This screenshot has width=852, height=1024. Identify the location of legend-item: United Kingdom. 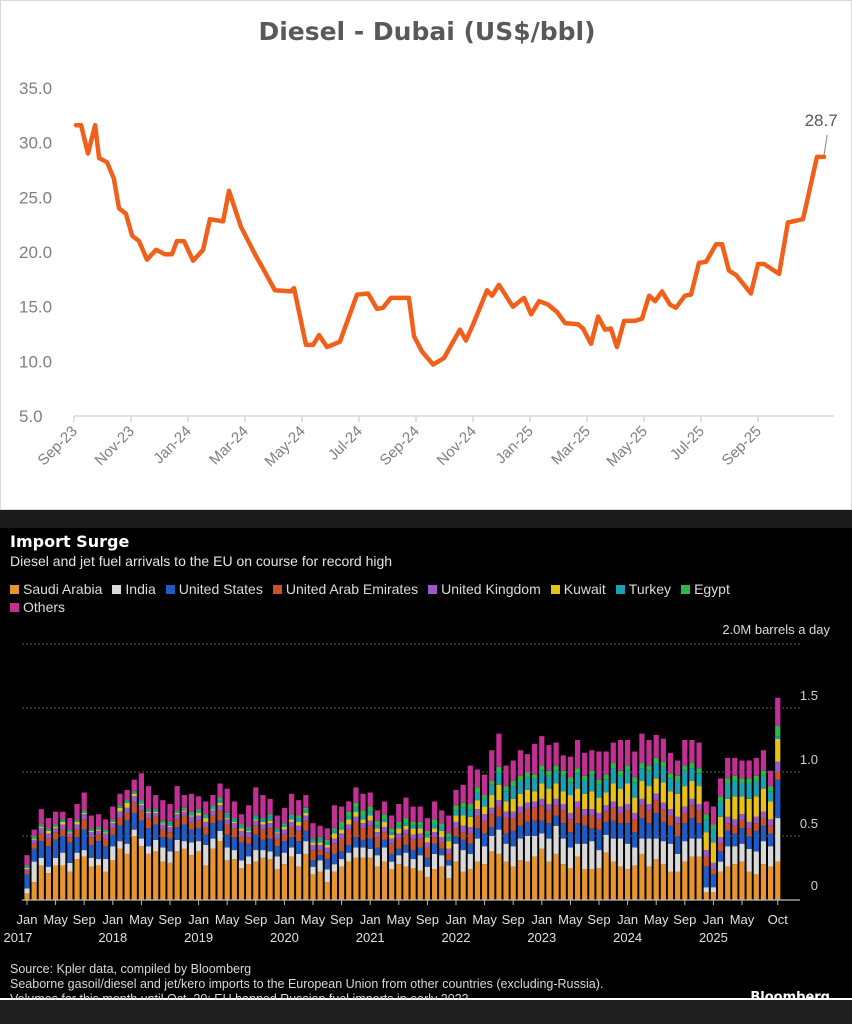
(484, 589).